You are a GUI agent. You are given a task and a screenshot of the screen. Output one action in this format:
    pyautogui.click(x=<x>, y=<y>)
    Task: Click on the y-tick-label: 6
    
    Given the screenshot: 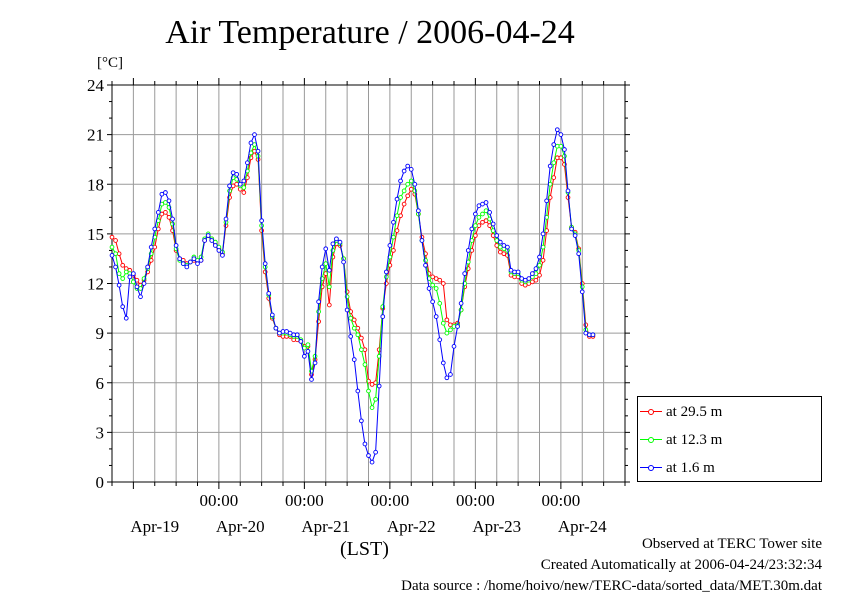 What is the action you would take?
    pyautogui.click(x=100, y=383)
    